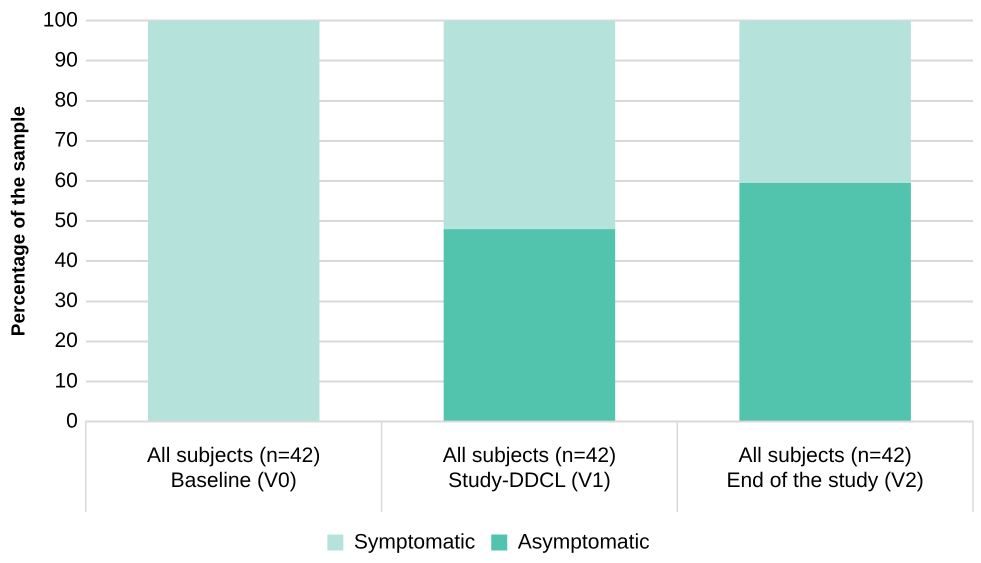  I want to click on x-tick-label: All subjects (n=42) Study-DDCL (V1), so click(529, 468).